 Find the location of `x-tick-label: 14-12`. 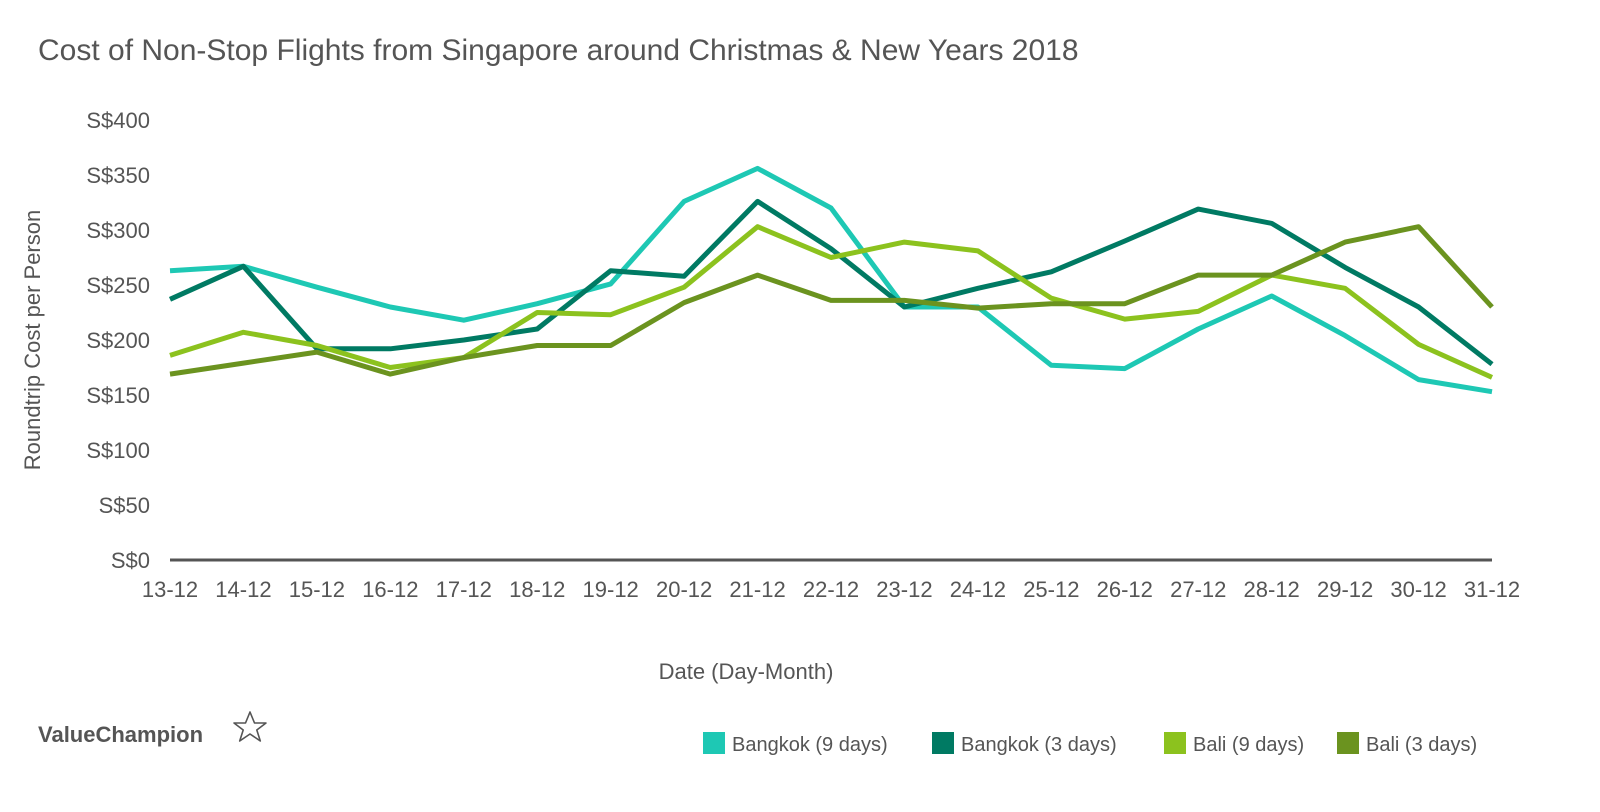

x-tick-label: 14-12 is located at coordinates (243, 589).